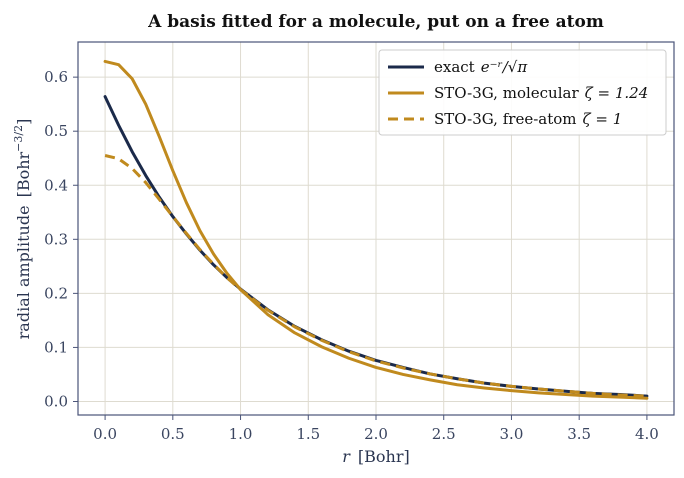 The image size is (684, 478). What do you see at coordinates (56, 131) in the screenshot?
I see `y-tick-label: 0.5` at bounding box center [56, 131].